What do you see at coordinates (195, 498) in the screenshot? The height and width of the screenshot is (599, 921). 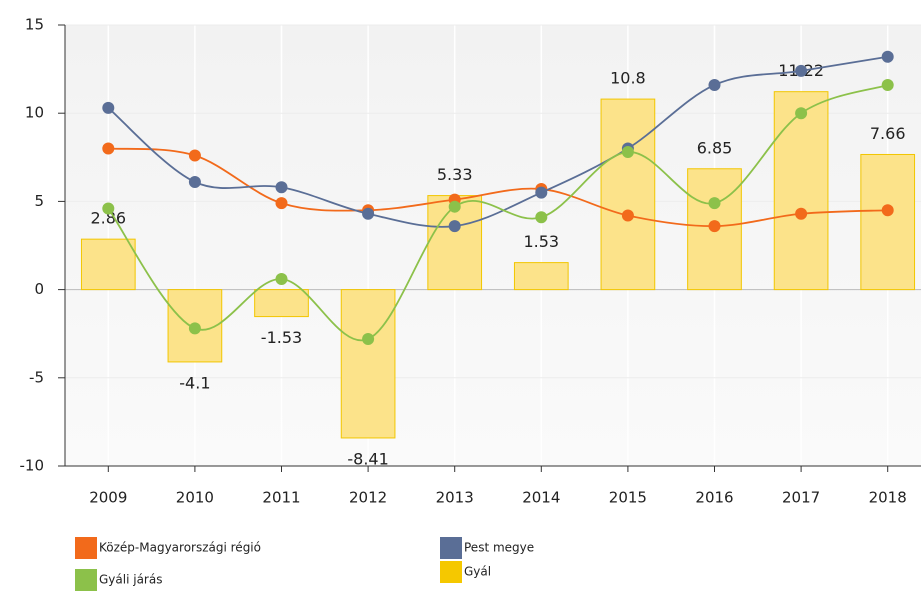 I see `x-tick-label: 2010` at bounding box center [195, 498].